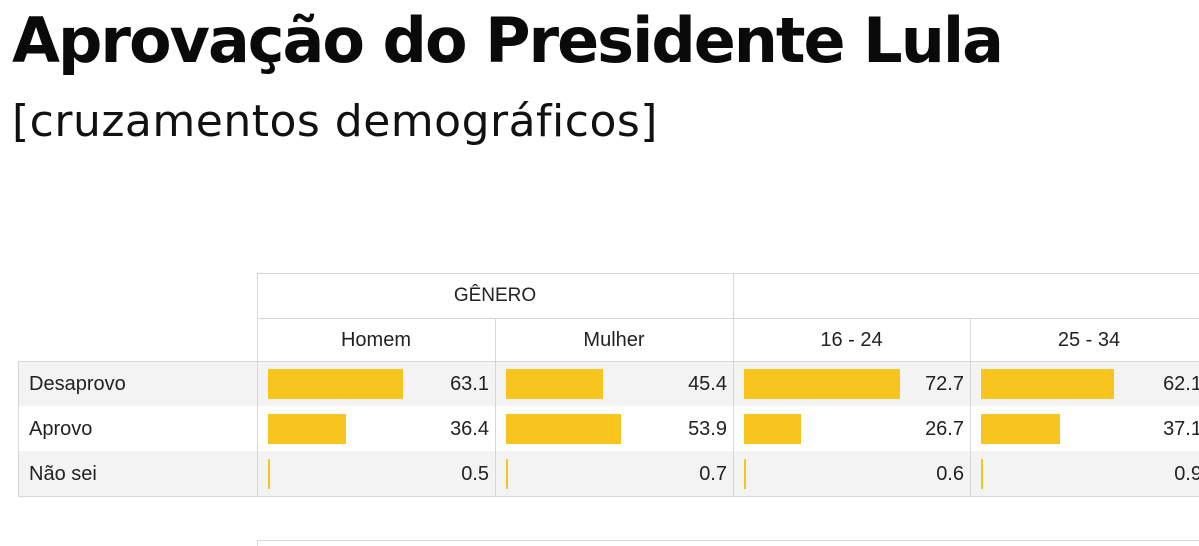  I want to click on data-value-label: 53.9, so click(707, 429).